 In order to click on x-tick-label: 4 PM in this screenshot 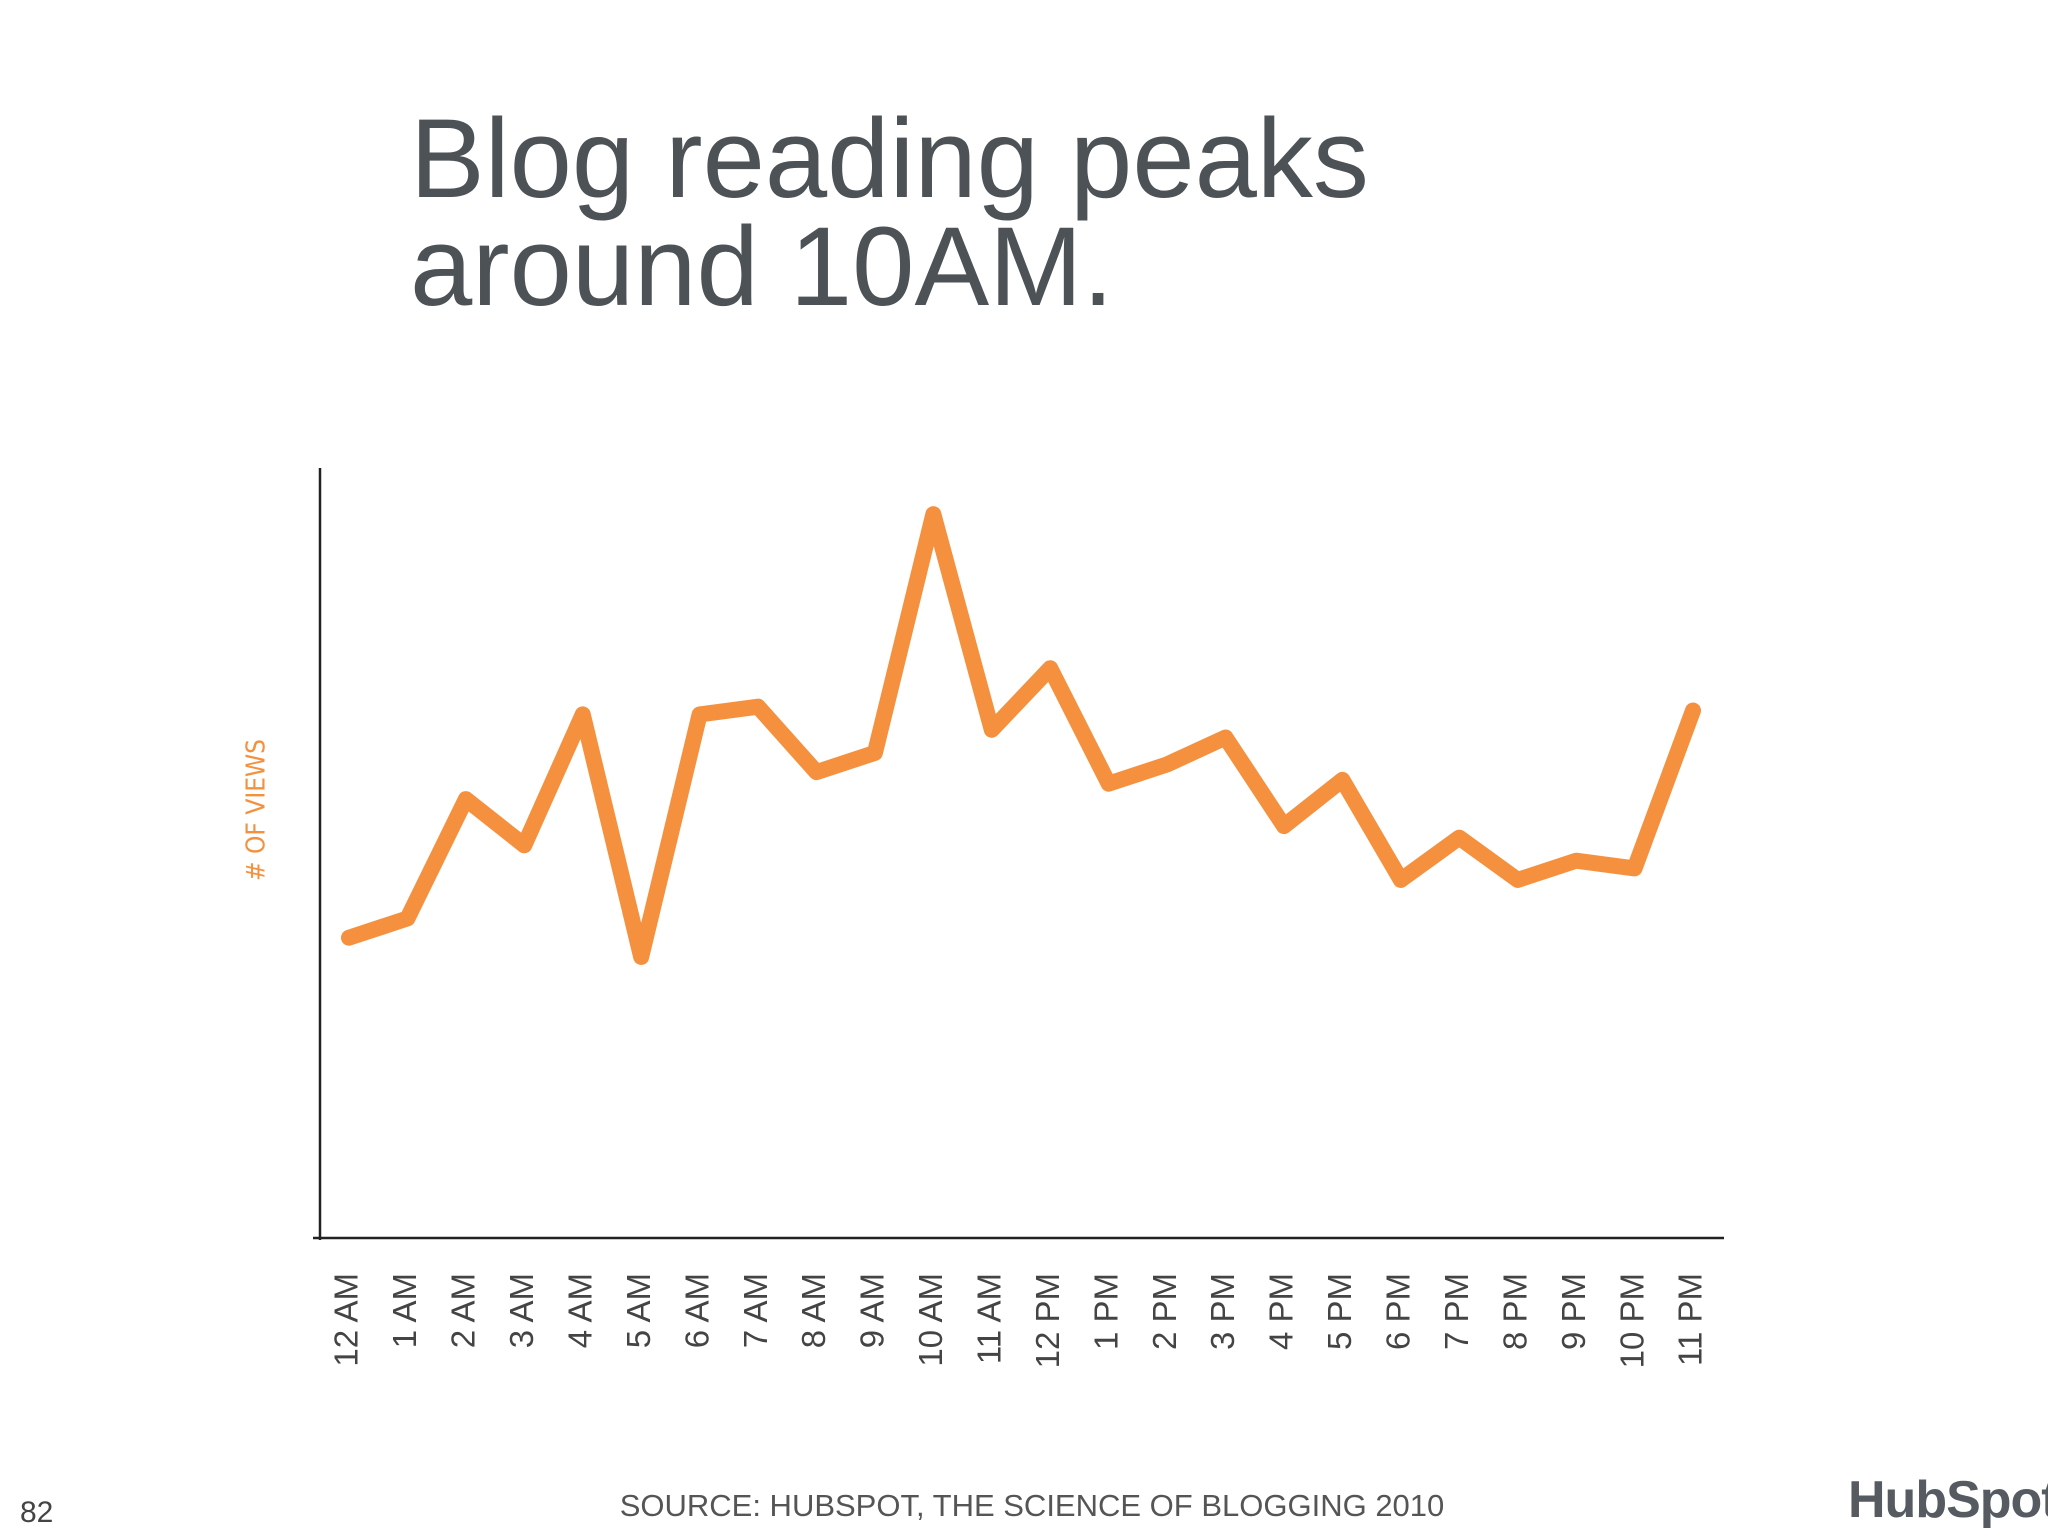, I will do `click(1281, 1311)`.